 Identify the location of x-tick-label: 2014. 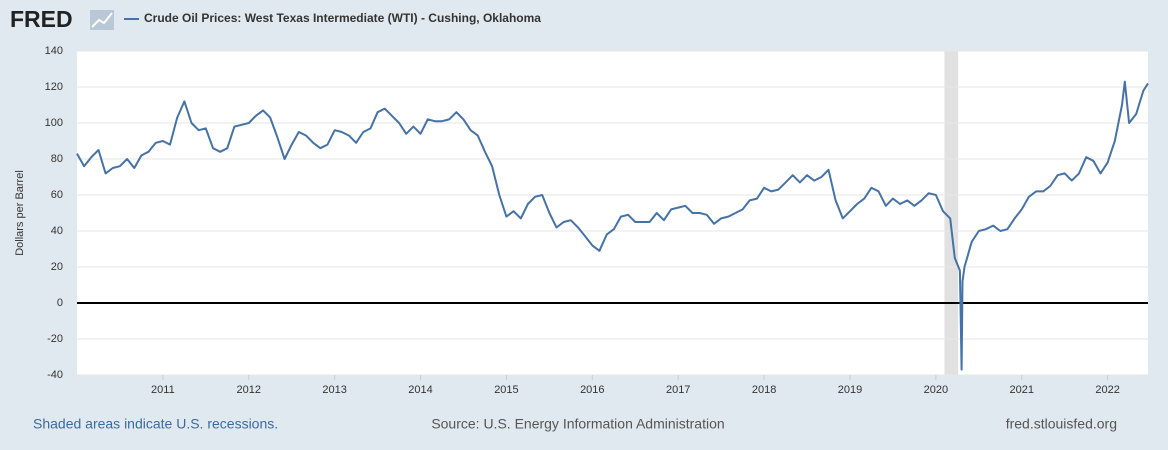
(420, 390).